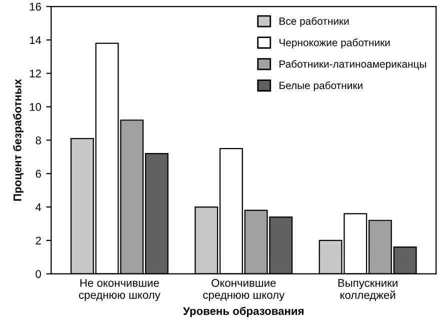 This screenshot has width=445, height=326. Describe the element at coordinates (38, 140) in the screenshot. I see `y-tick-label: 8` at that location.